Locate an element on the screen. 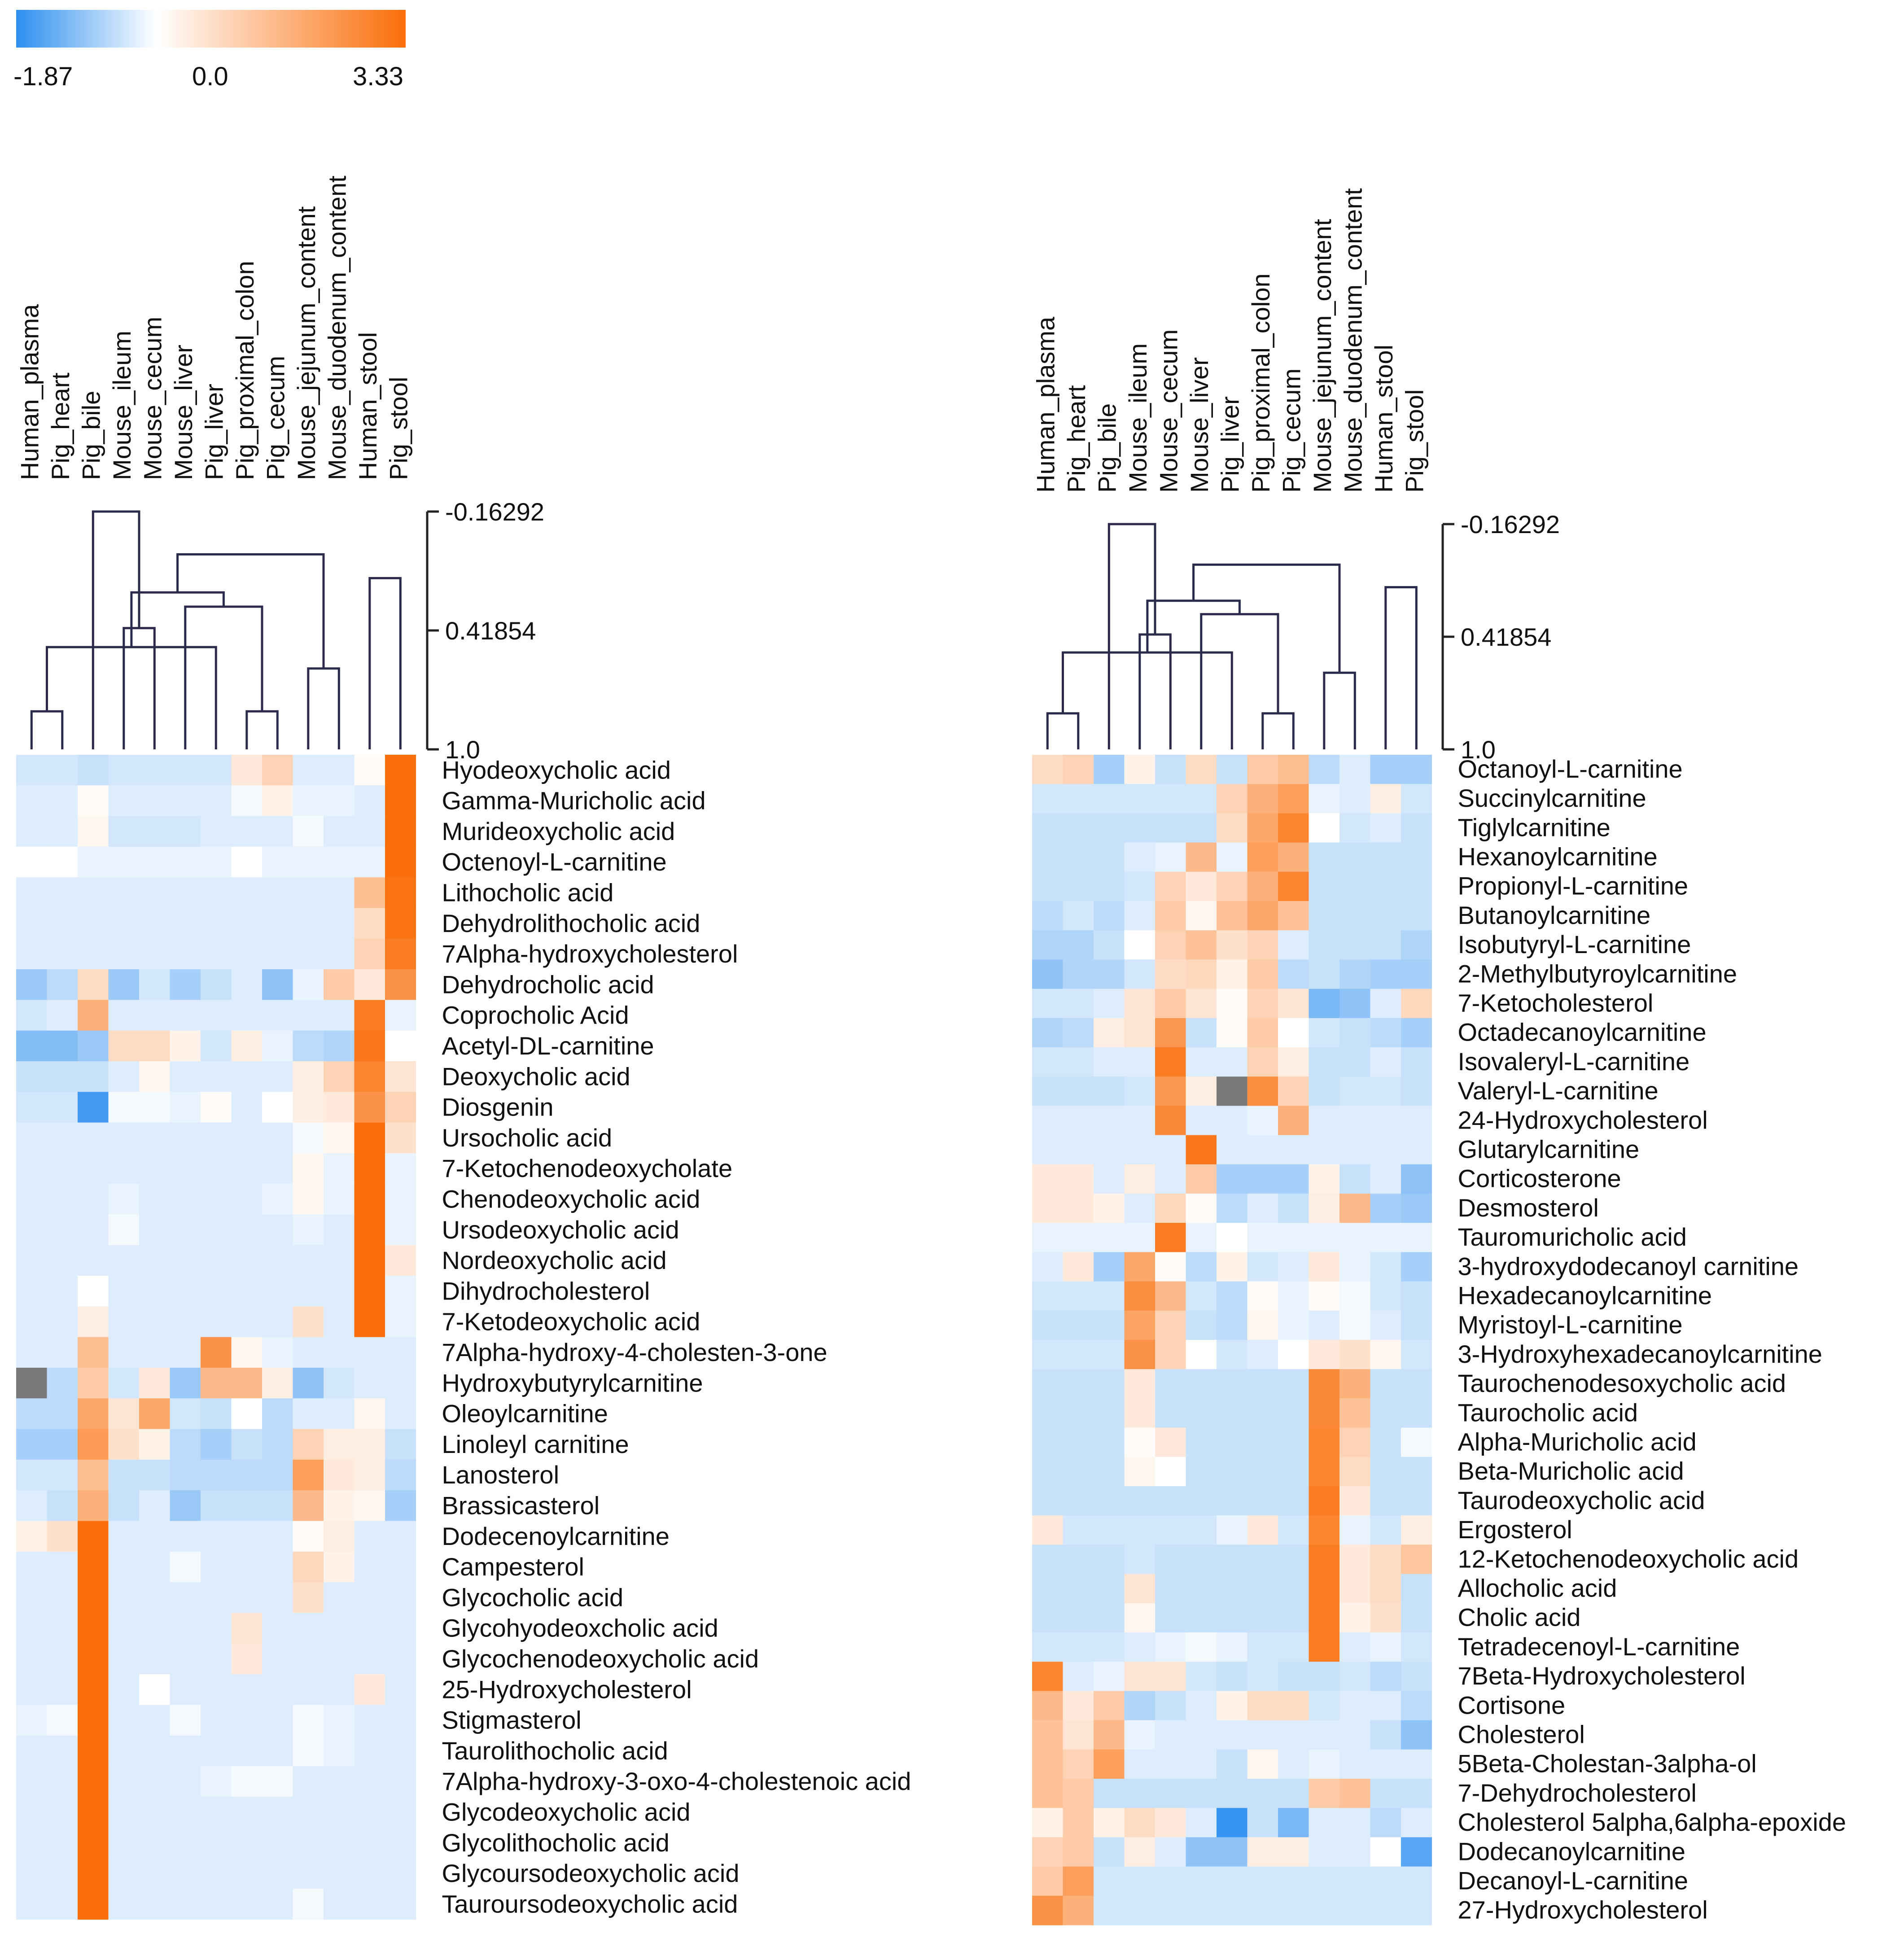 The image size is (1904, 1947). row-label: 7Alpha-hydroxy-4-cholesten-3-one is located at coordinates (634, 1352).